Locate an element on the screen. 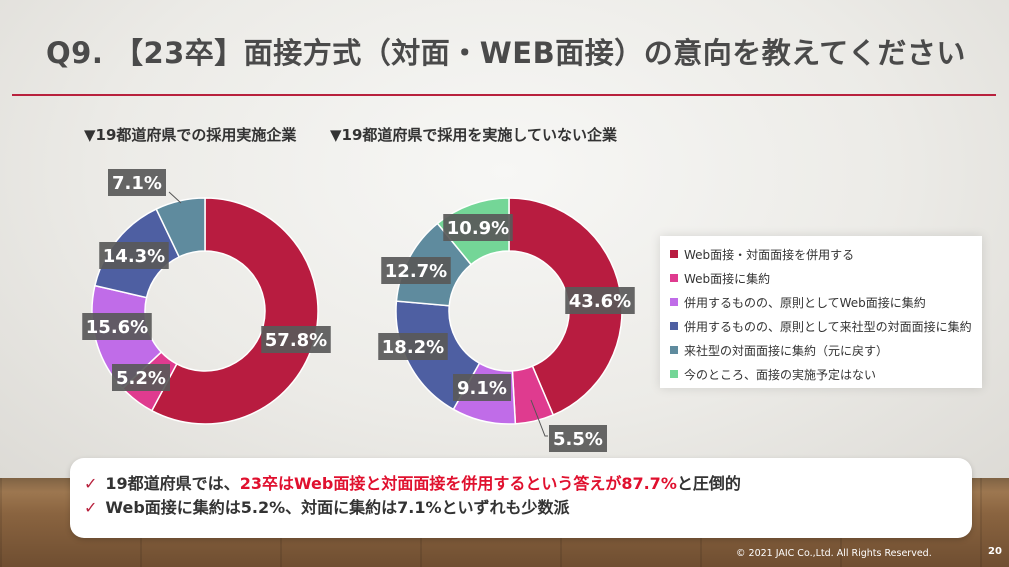 This screenshot has width=1009, height=567. page-number: 20 is located at coordinates (995, 551).